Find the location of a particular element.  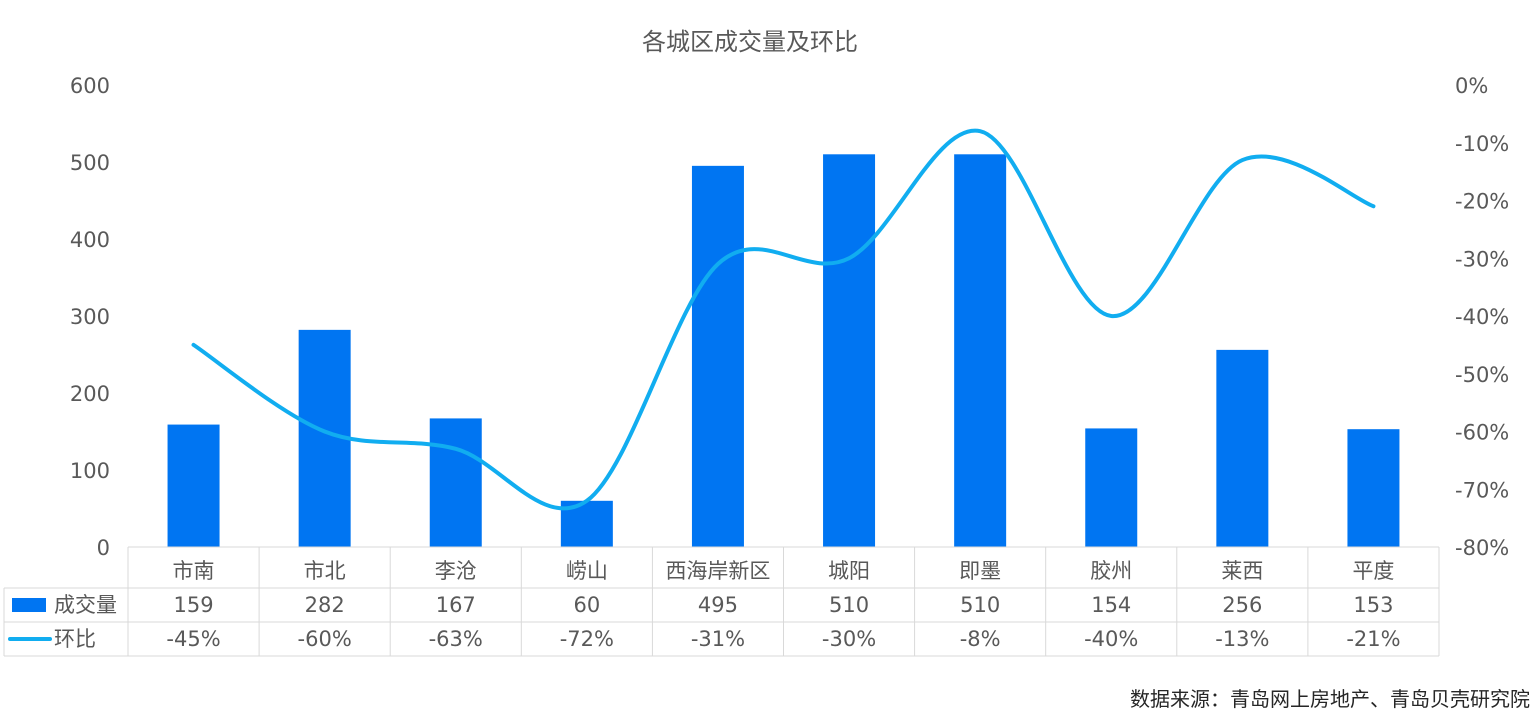

table-cell-huanbi: -21% is located at coordinates (1373, 639).